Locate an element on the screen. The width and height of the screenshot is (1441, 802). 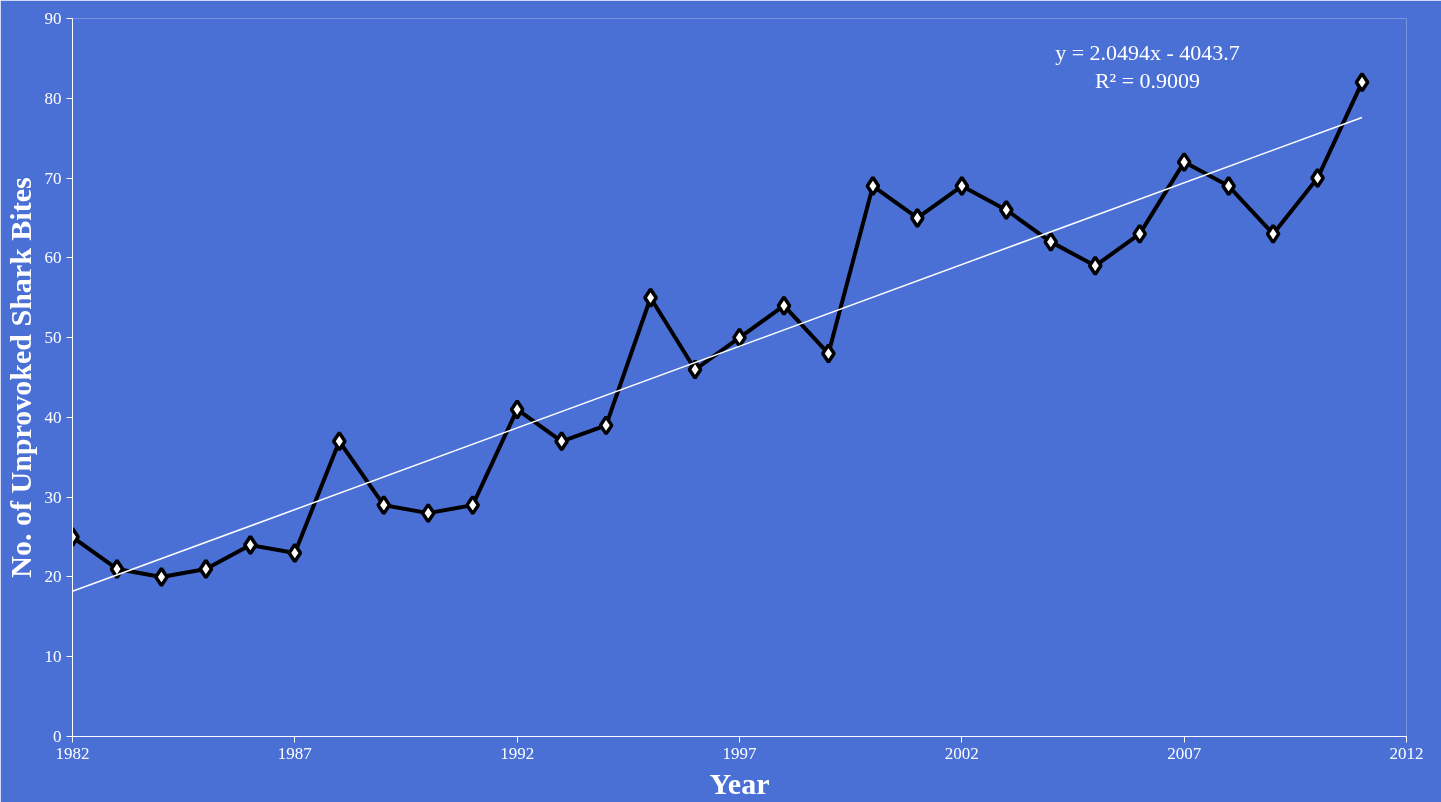
annotation: y = 2.0494x - 4043.7 is located at coordinates (1147, 52).